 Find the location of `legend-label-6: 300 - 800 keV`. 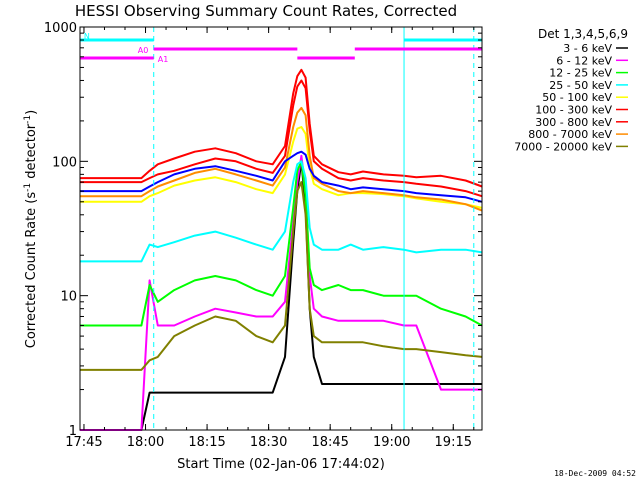

legend-label-6: 300 - 800 keV is located at coordinates (573, 122).